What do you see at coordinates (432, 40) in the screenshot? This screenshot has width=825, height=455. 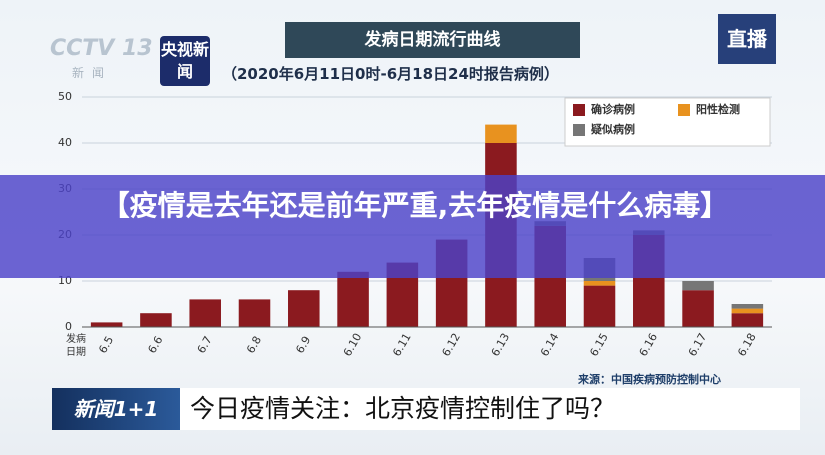 I see `chart-title: 发病日期流行曲线` at bounding box center [432, 40].